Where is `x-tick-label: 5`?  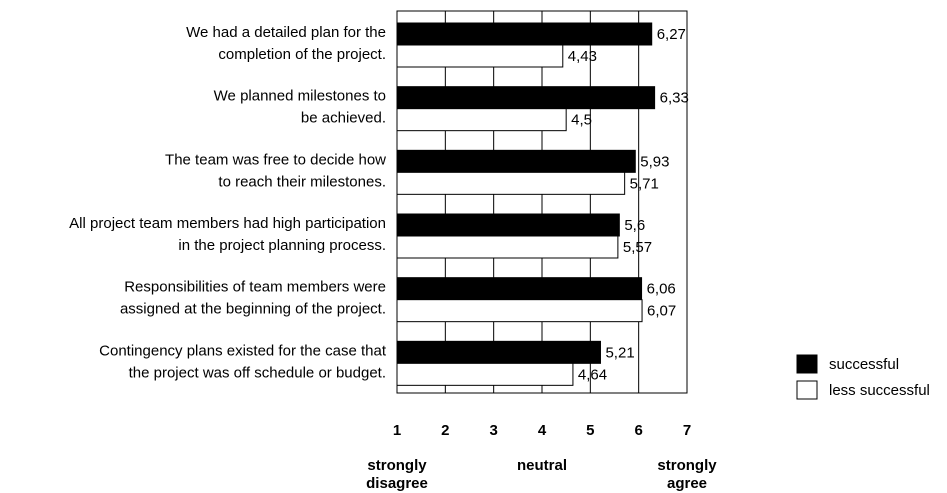 x-tick-label: 5 is located at coordinates (590, 430).